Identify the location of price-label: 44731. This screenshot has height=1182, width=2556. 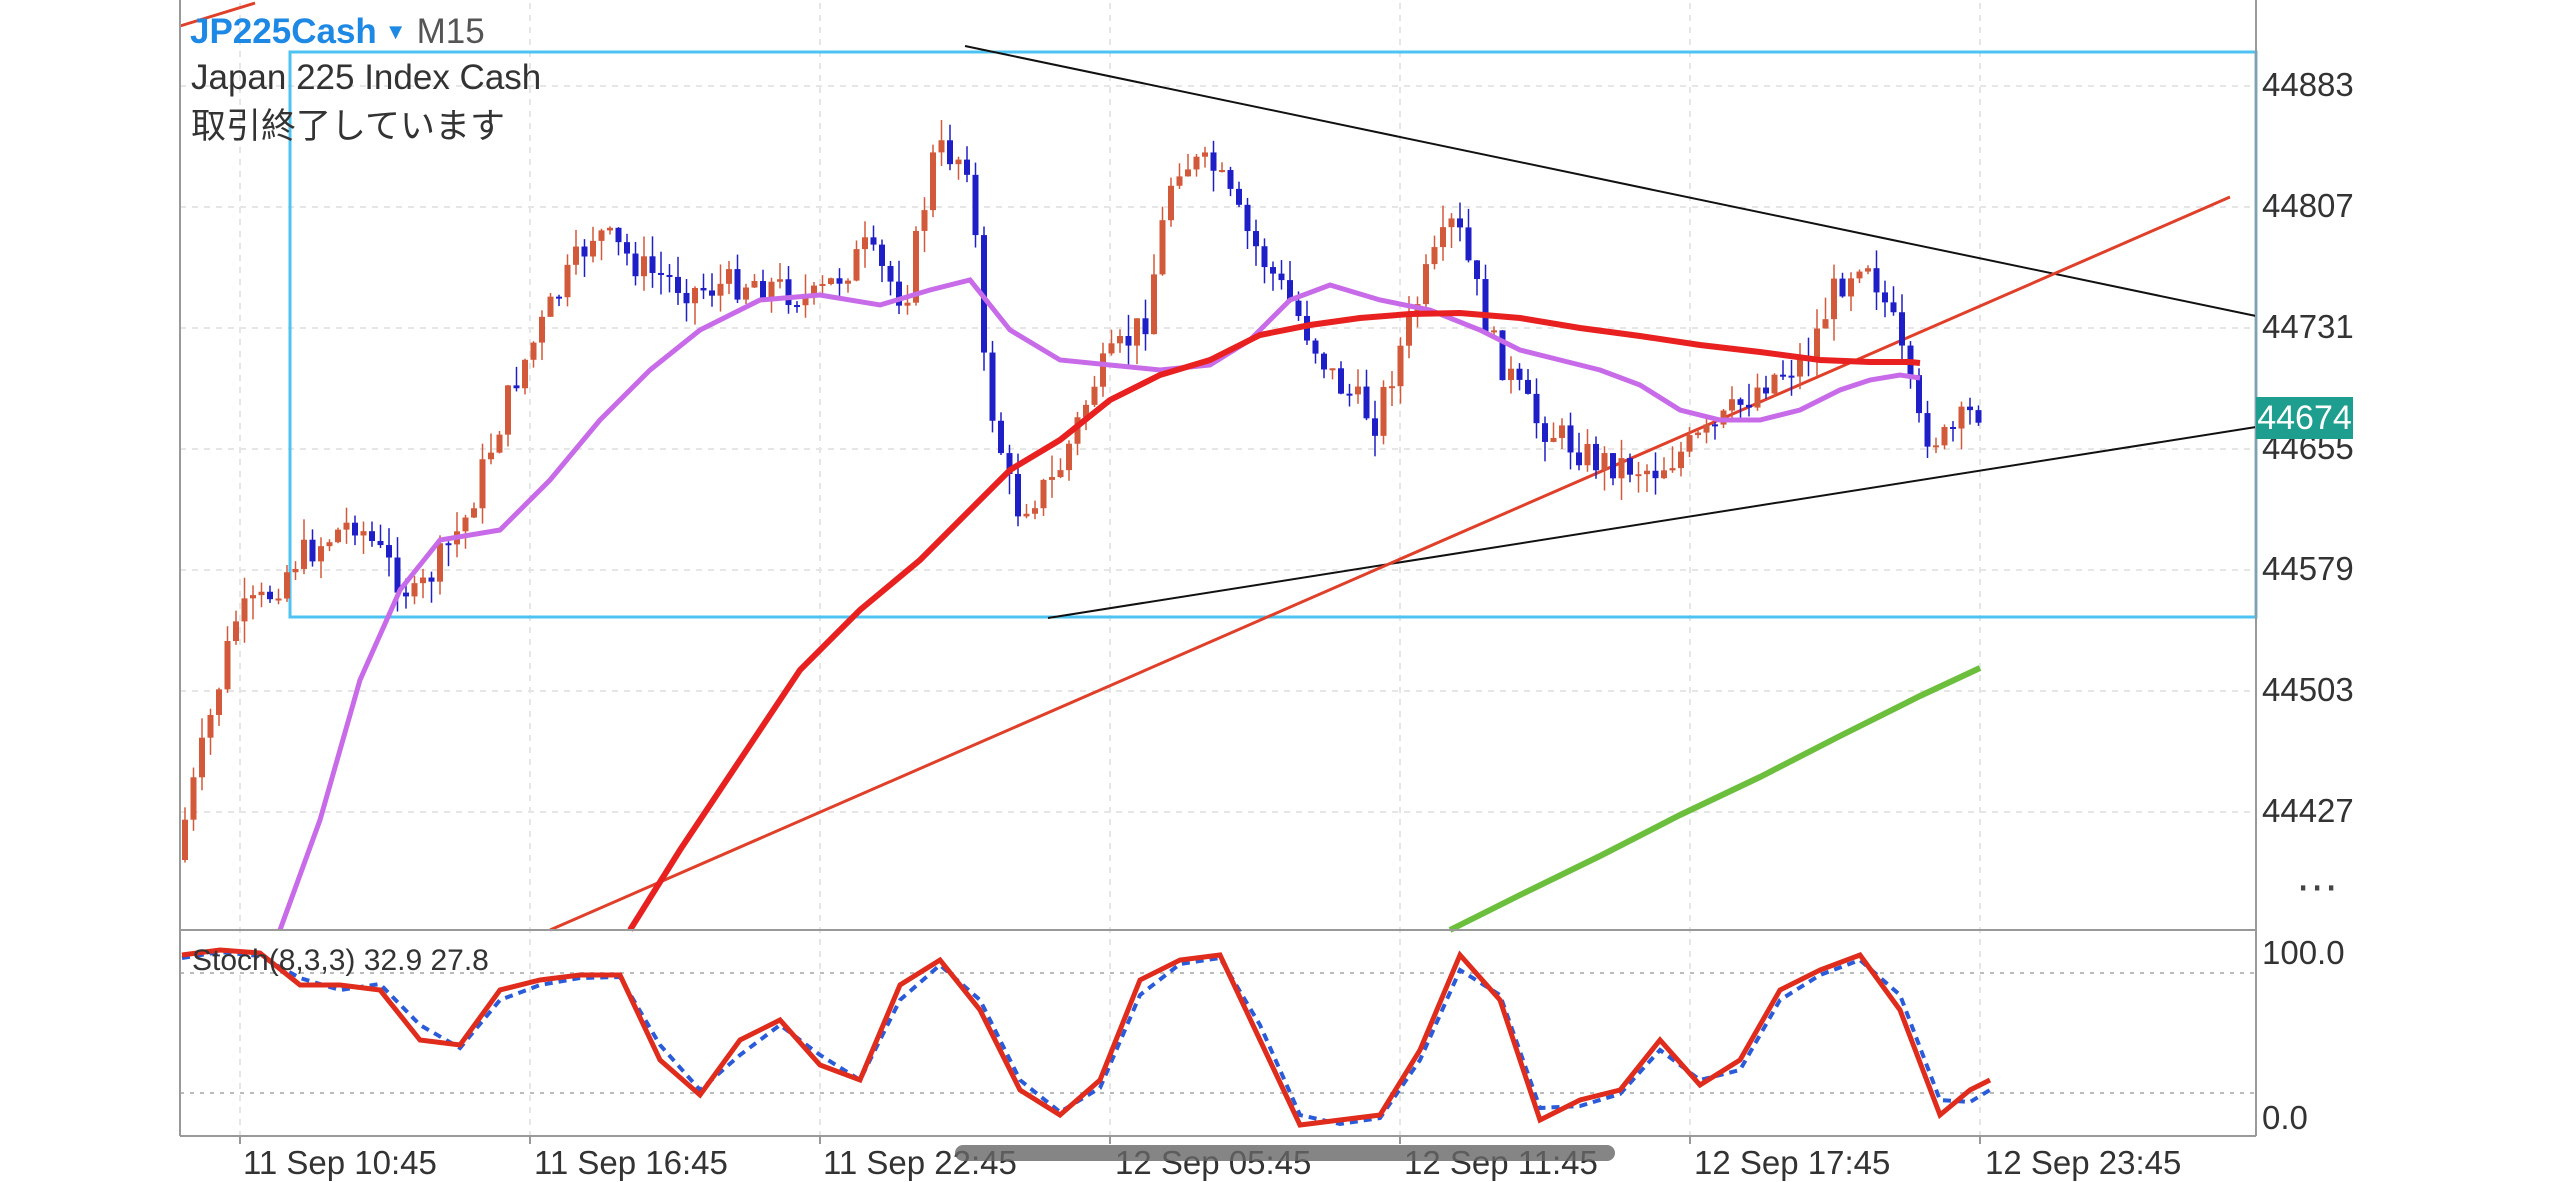
(2308, 326).